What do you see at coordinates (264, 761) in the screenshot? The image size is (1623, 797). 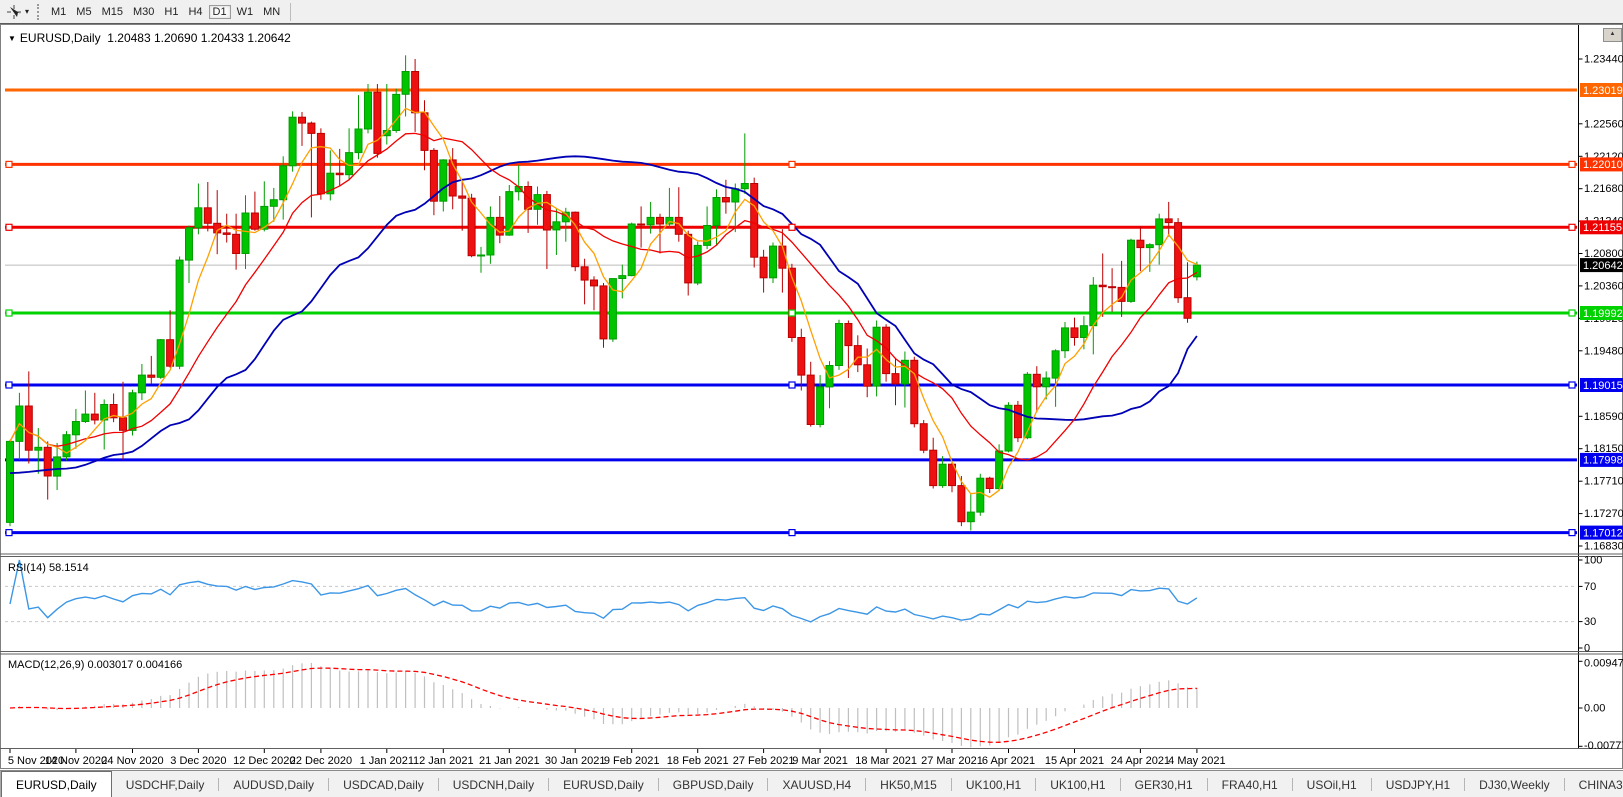 I see `svg-text: 12 Dec 2020` at bounding box center [264, 761].